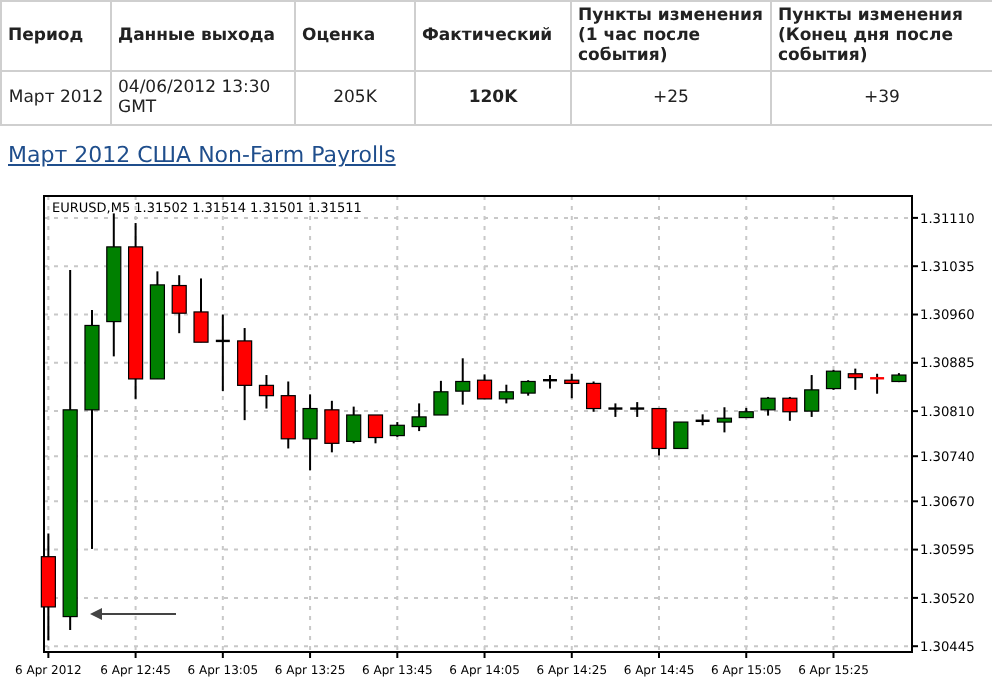 Image resolution: width=992 pixels, height=682 pixels. What do you see at coordinates (671, 98) in the screenshot?
I see `text: +25` at bounding box center [671, 98].